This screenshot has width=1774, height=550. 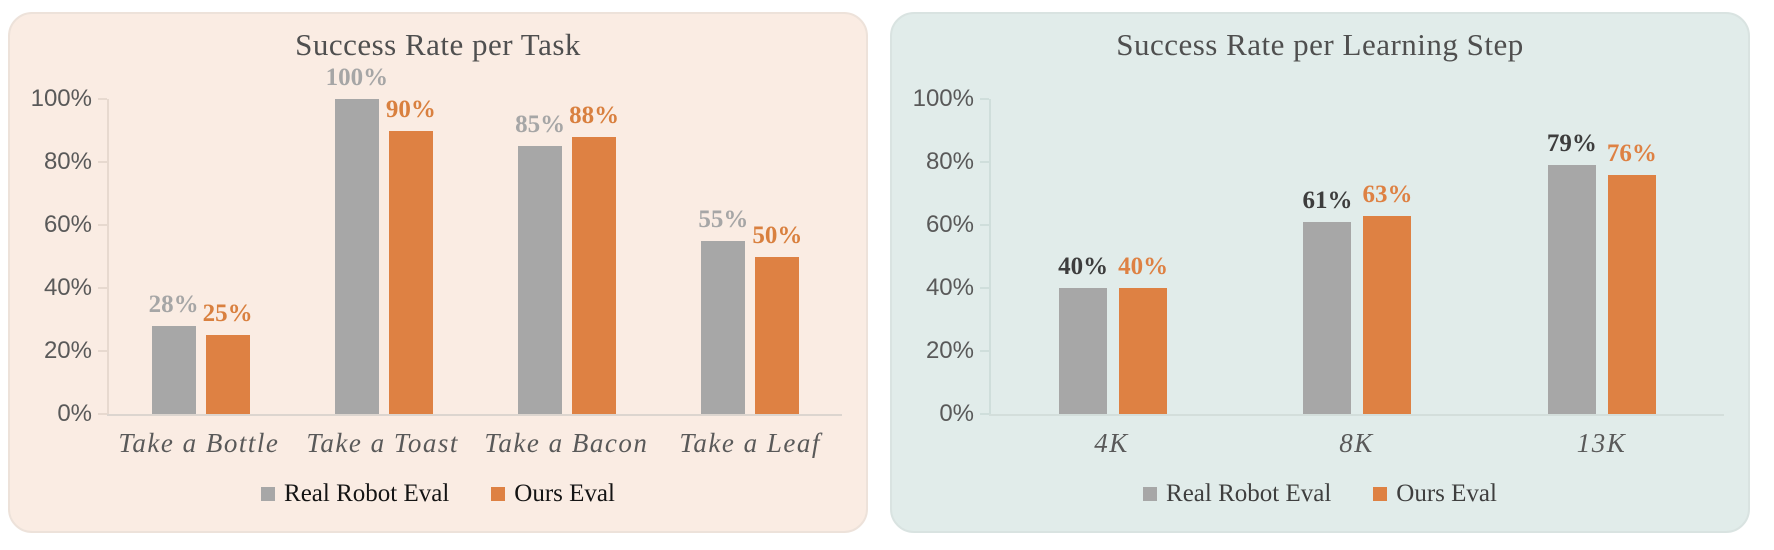 What do you see at coordinates (438, 44) in the screenshot?
I see `chart-title: Success Rate per Task` at bounding box center [438, 44].